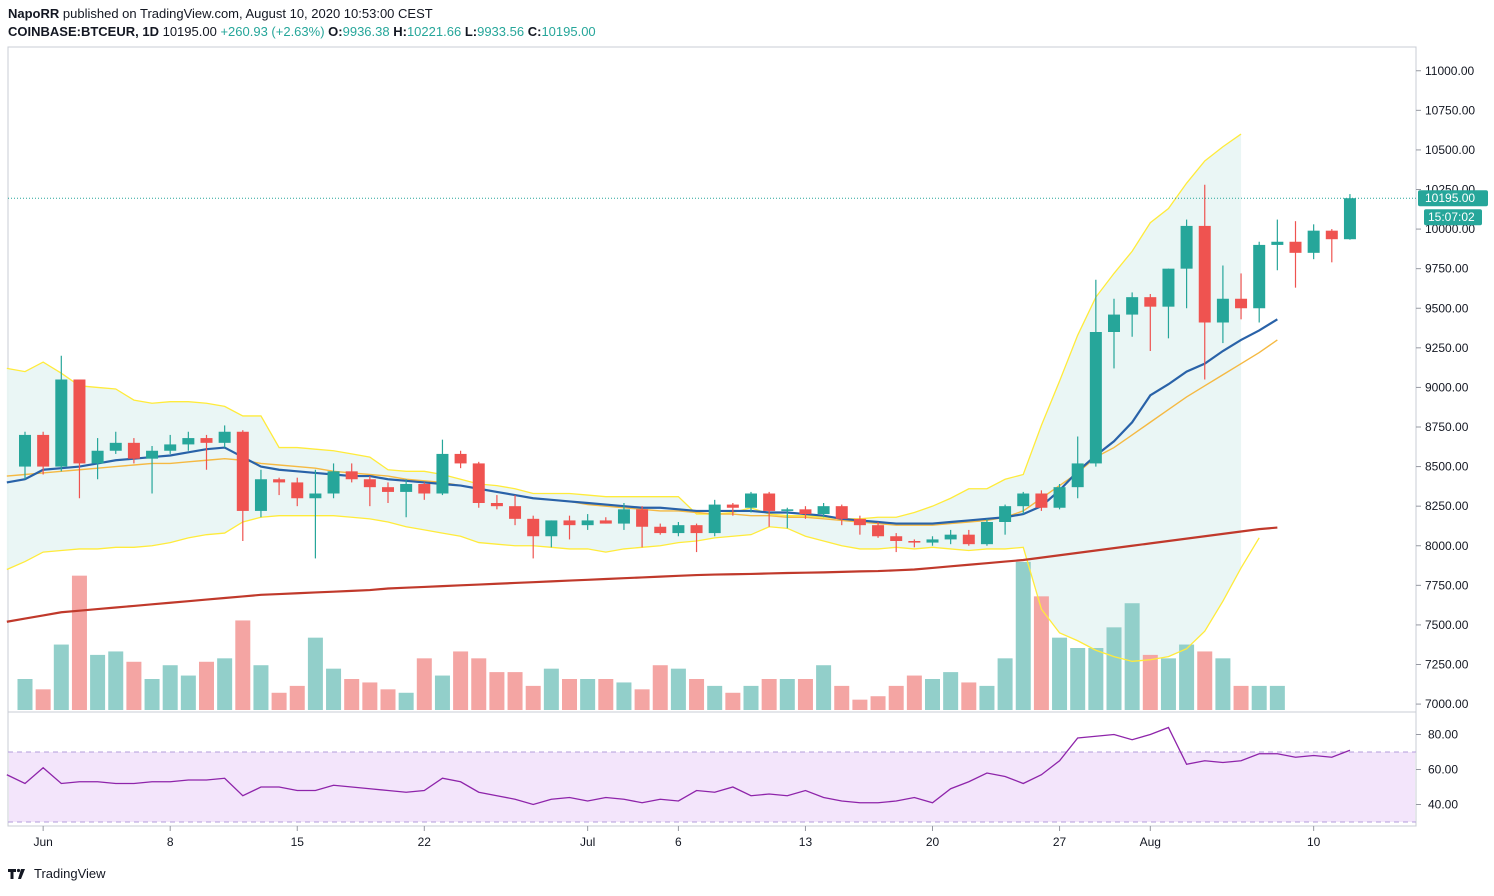 This screenshot has height=896, width=1494. What do you see at coordinates (1453, 198) in the screenshot?
I see `last-price-badge` at bounding box center [1453, 198].